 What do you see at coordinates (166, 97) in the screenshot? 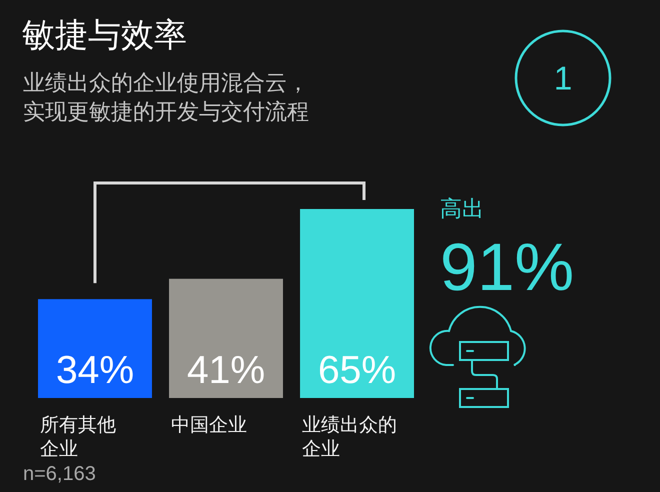
I see `chart-subtitle: 业绩出众的企业使用混合云，实现更敏捷的开发与交付流程` at bounding box center [166, 97].